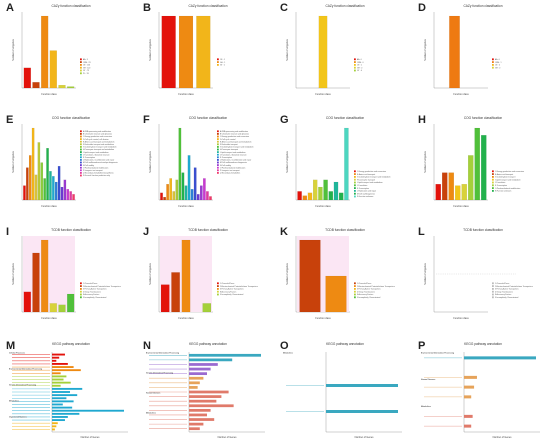  I want to click on legend-item: CBM : 23, so click(85, 62).